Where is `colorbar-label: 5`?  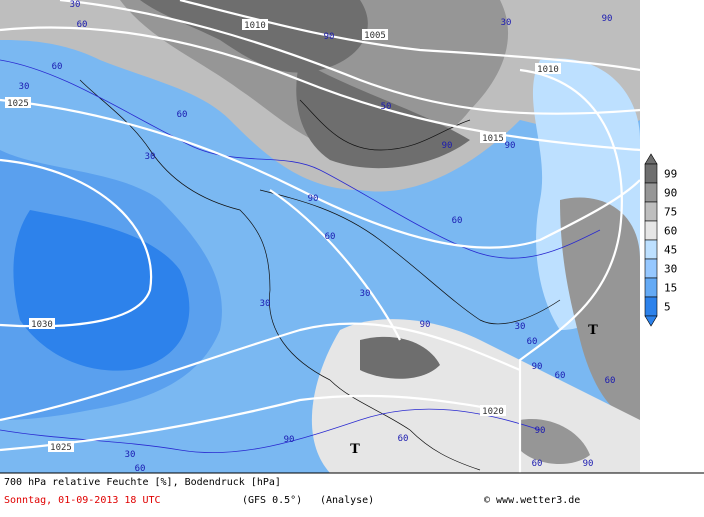 colorbar-label: 5 is located at coordinates (667, 307).